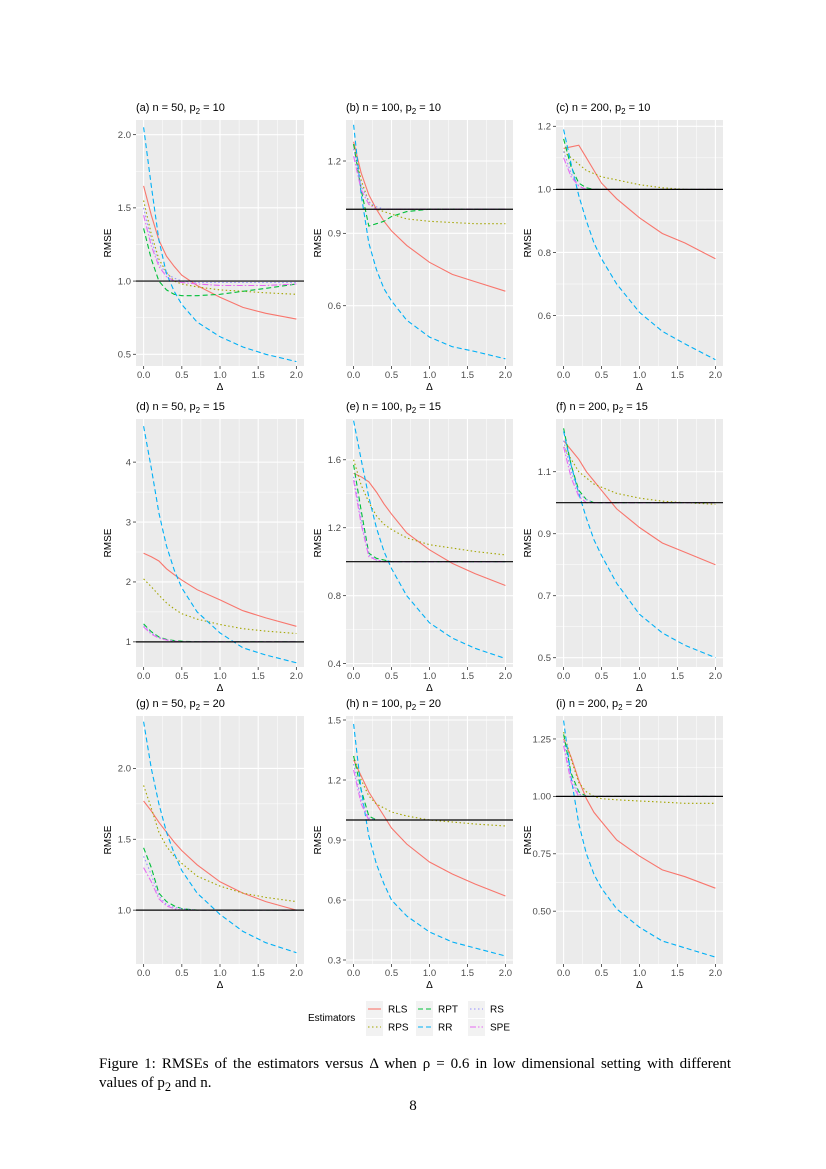  I want to click on legend-item-rps: RPS, so click(387, 1027).